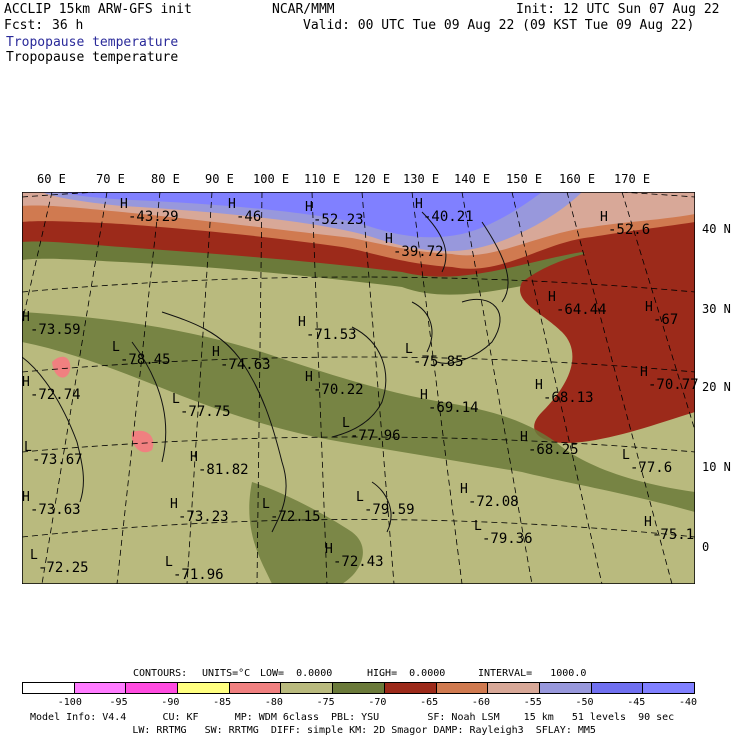  I want to click on color-scale-tick-label: -60, so click(480, 702).